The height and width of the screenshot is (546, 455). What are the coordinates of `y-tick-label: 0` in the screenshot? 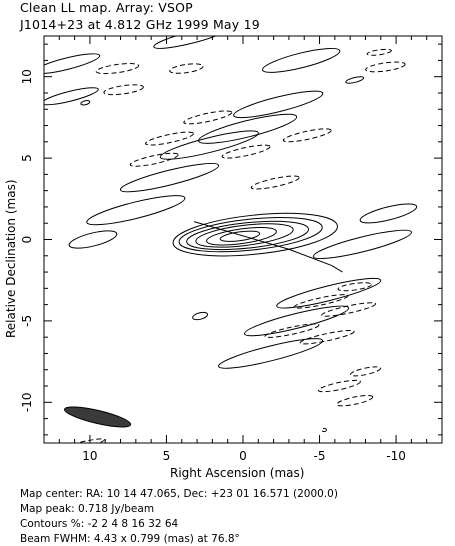 It's located at (27, 240).